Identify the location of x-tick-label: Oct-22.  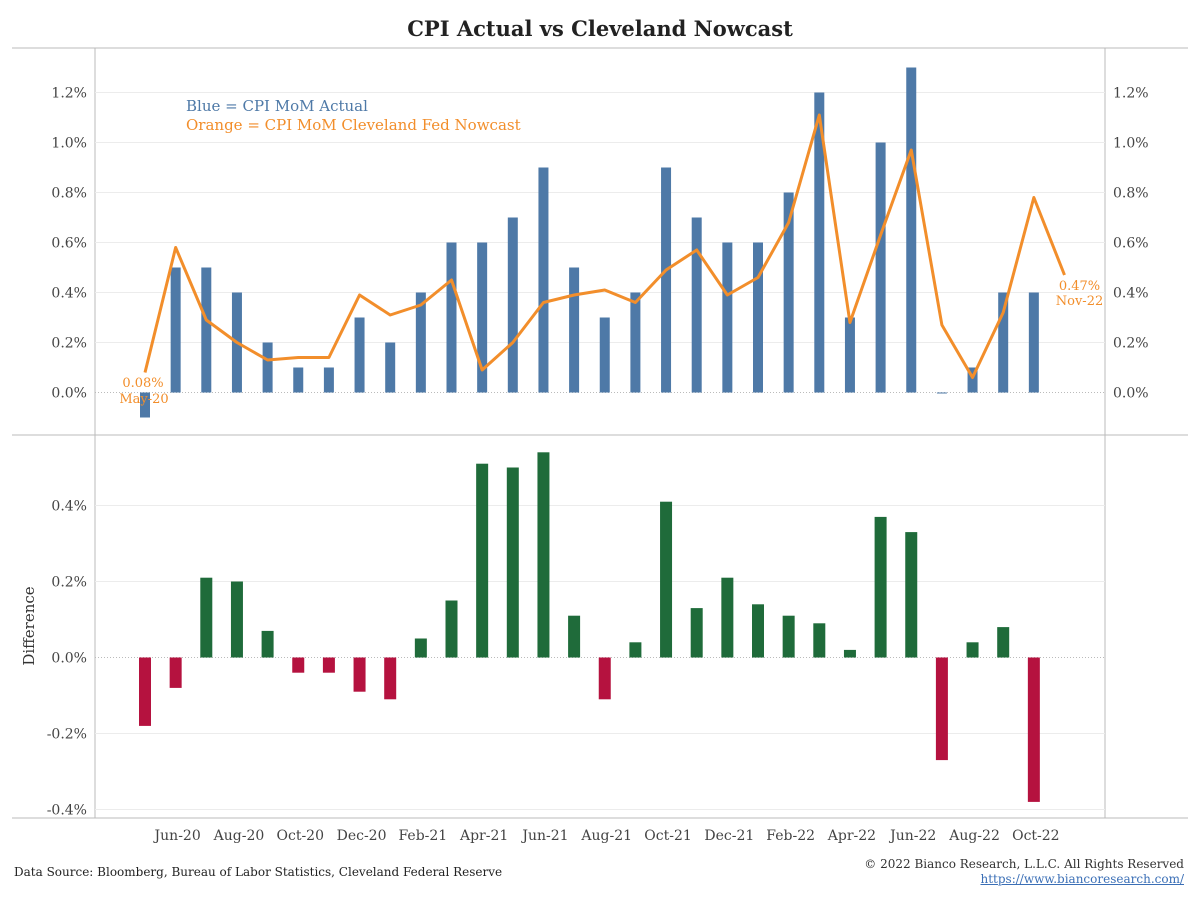
(1036, 836).